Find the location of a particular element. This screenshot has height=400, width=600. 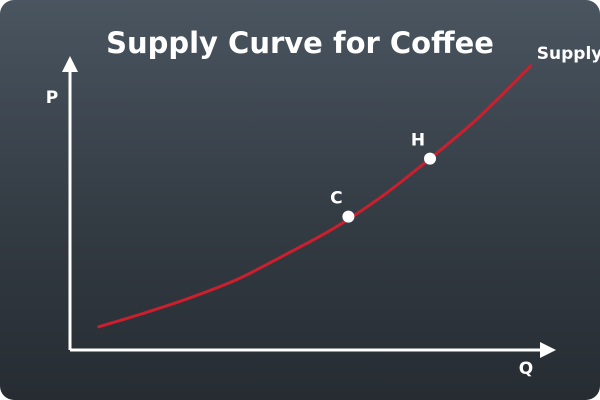

point-h-label: H is located at coordinates (418, 141).